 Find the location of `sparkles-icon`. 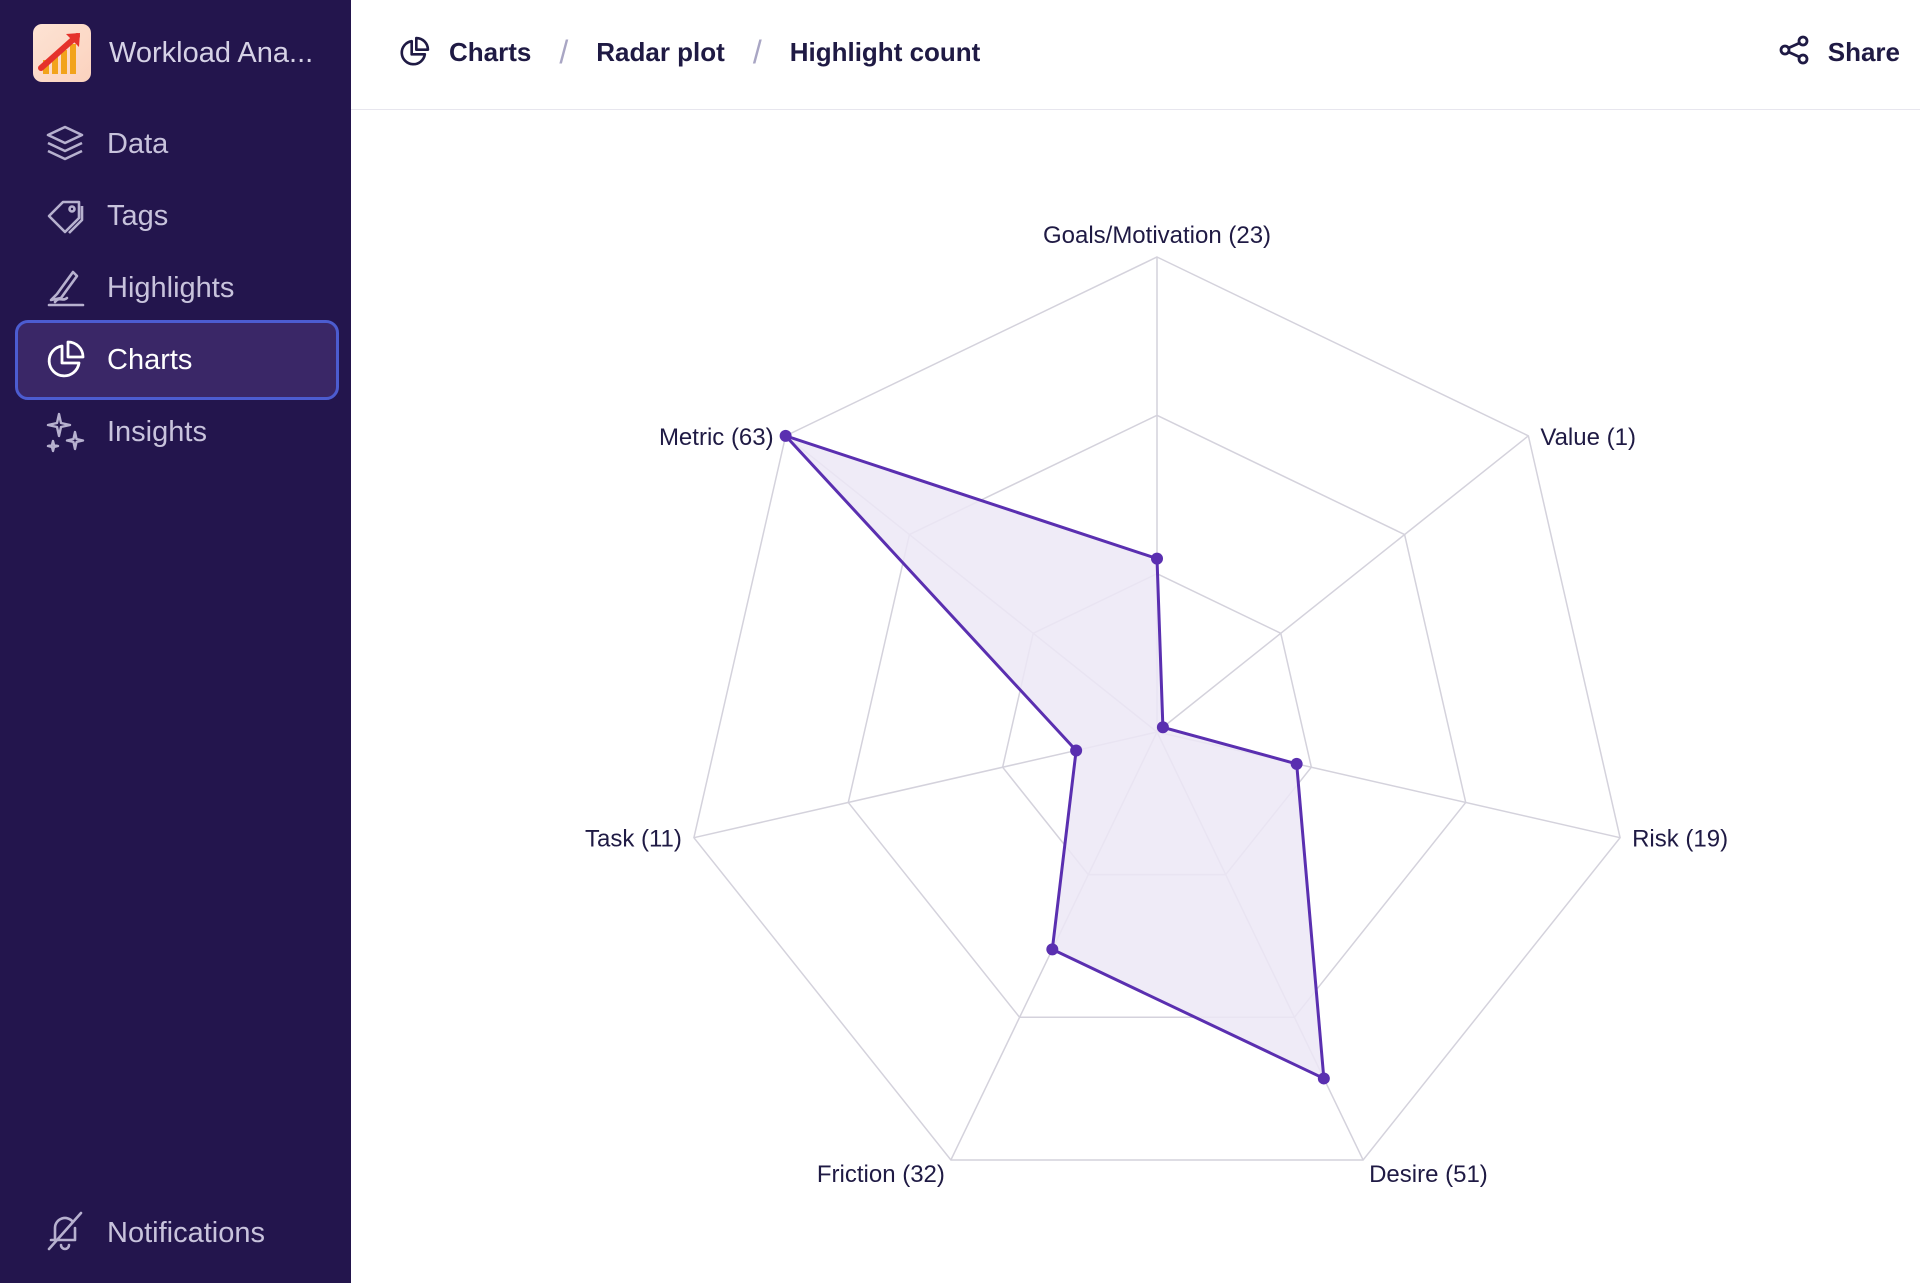

sparkles-icon is located at coordinates (65, 432).